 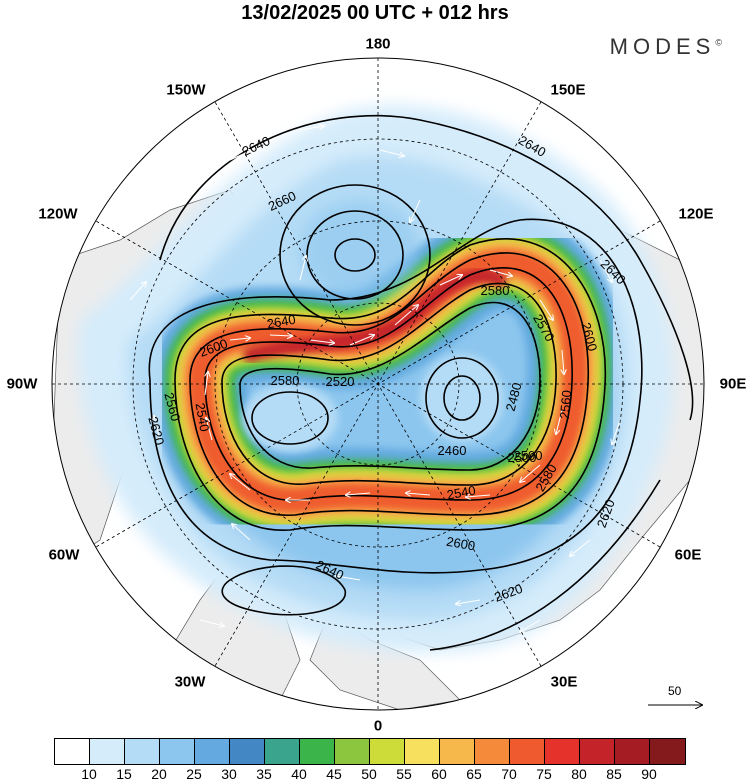 What do you see at coordinates (718, 42) in the screenshot?
I see `logo-mark: ©` at bounding box center [718, 42].